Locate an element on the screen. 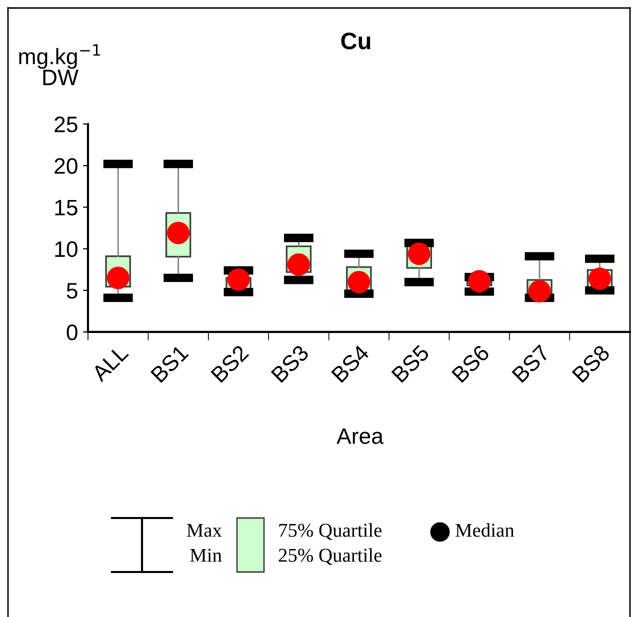 The width and height of the screenshot is (633, 617). y-tick-label: 25 is located at coordinates (66, 124).